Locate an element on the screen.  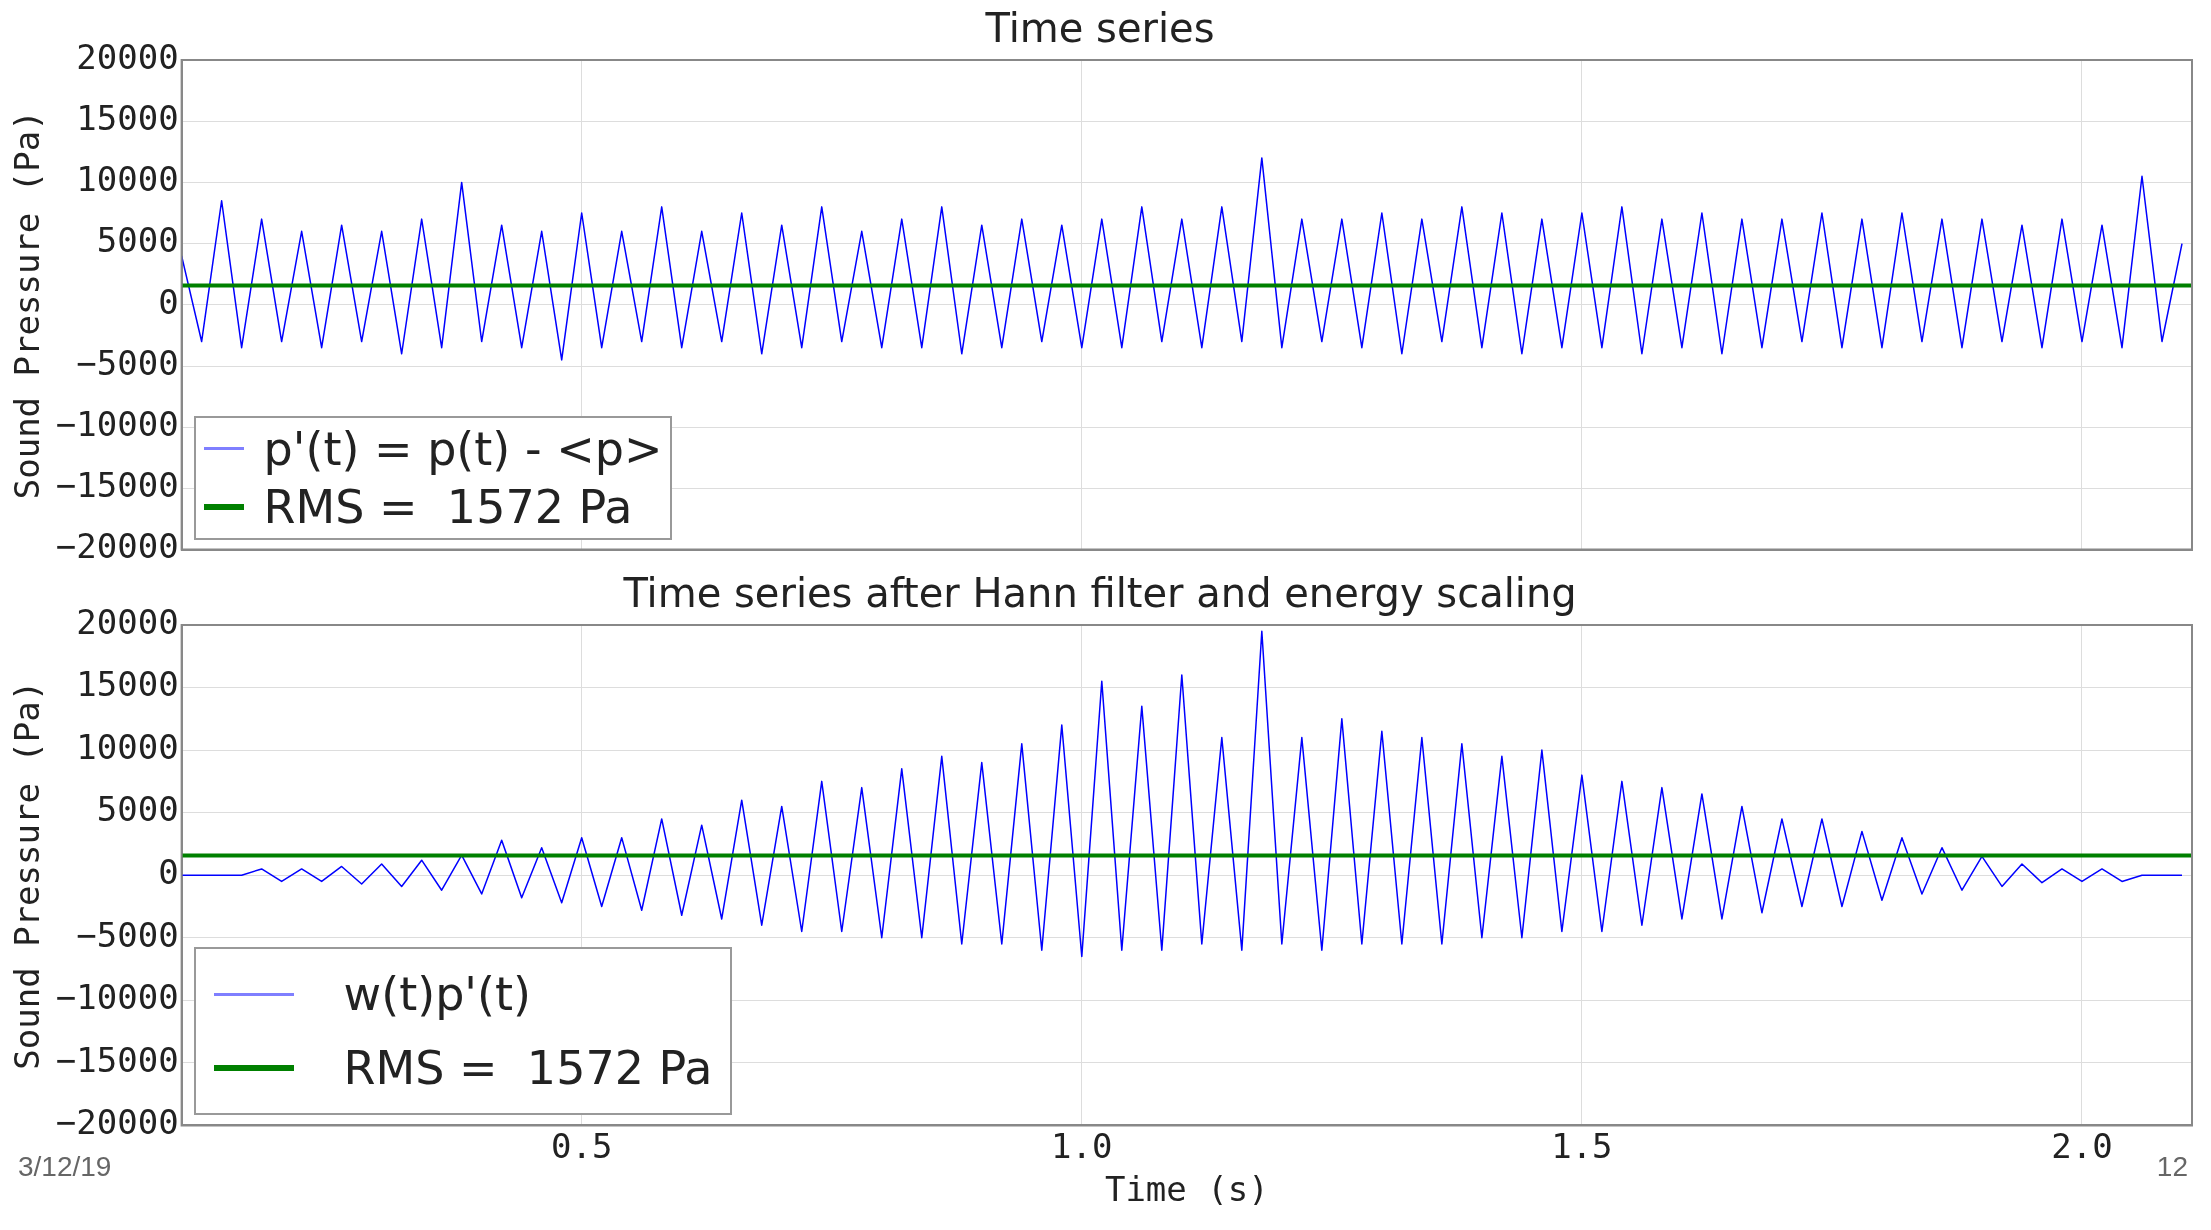
text: 3/12/19 is located at coordinates (65, 1167).